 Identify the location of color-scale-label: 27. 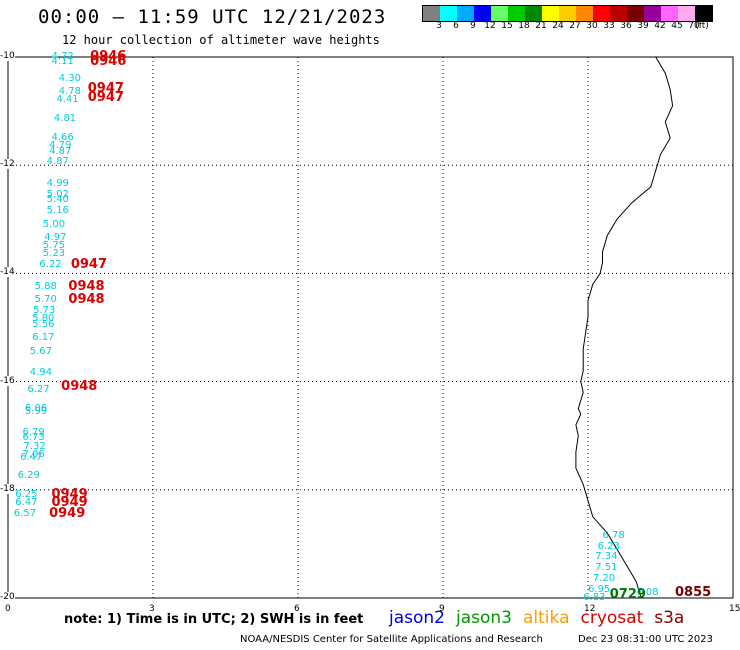
(575, 26).